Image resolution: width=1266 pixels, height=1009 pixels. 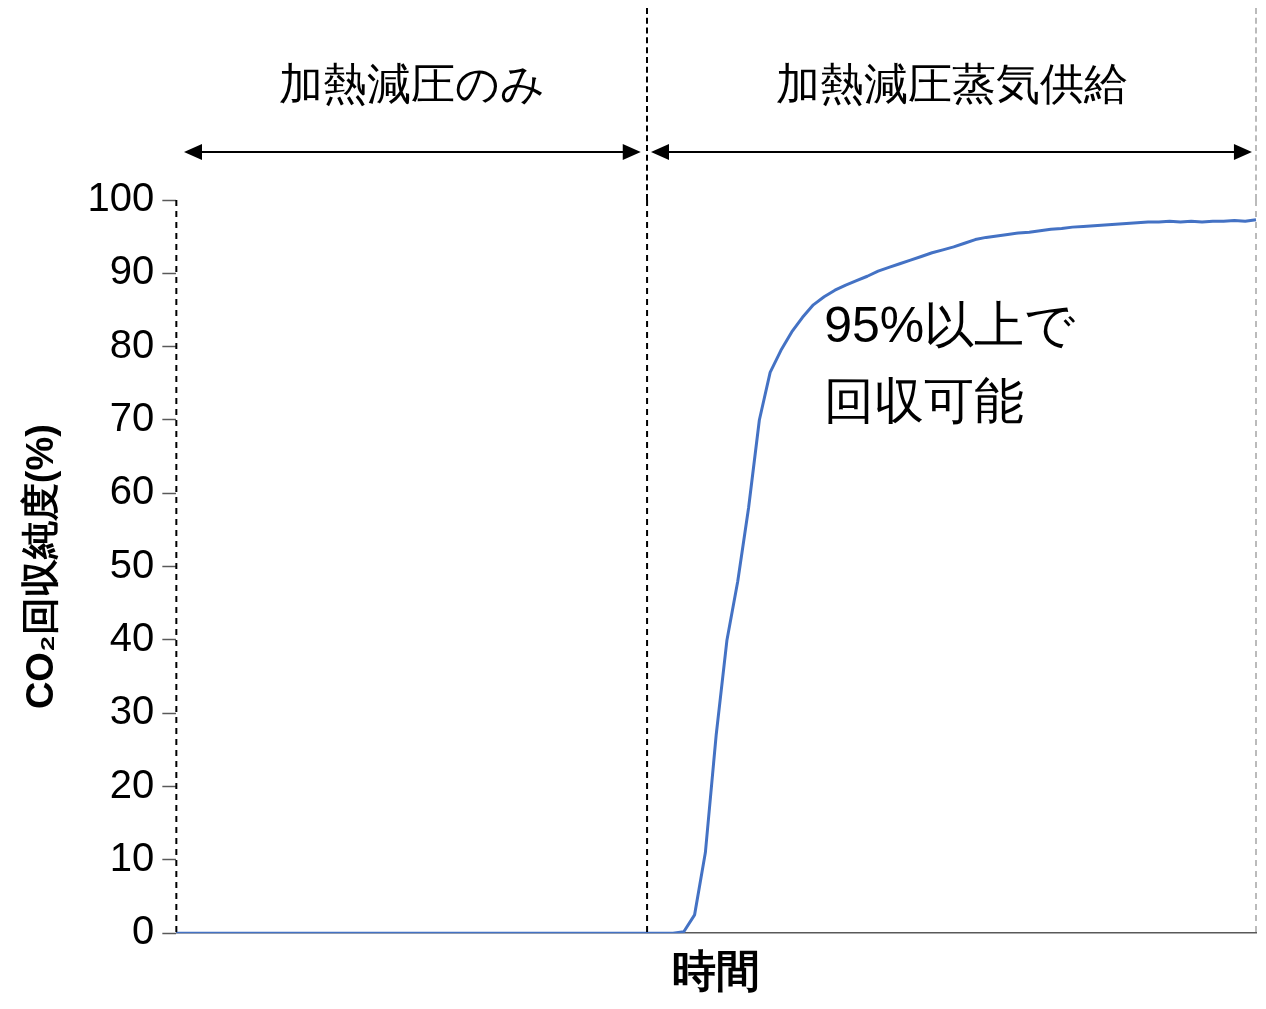 What do you see at coordinates (132, 343) in the screenshot?
I see `y-tick-label: 80` at bounding box center [132, 343].